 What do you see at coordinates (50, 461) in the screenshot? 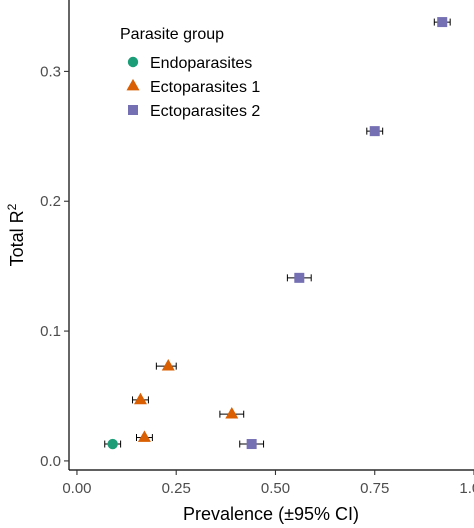
I see `y-tick-label: 0.0` at bounding box center [50, 461].